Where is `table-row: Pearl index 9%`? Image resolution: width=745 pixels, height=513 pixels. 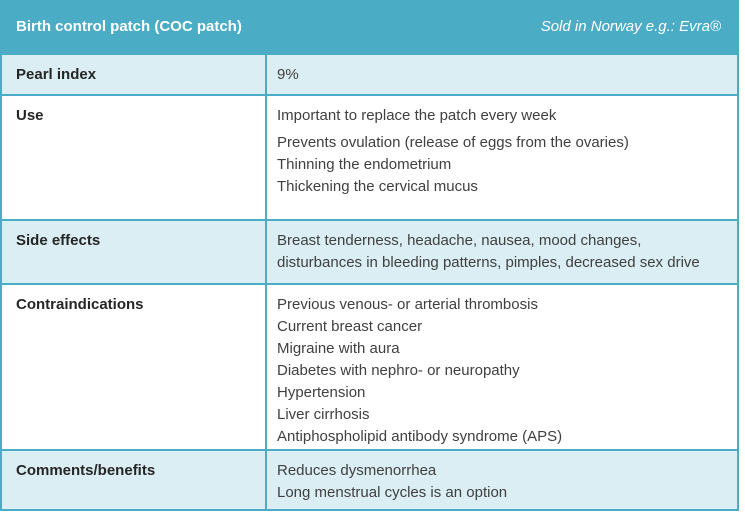
table-row: Pearl index 9% is located at coordinates (369, 73).